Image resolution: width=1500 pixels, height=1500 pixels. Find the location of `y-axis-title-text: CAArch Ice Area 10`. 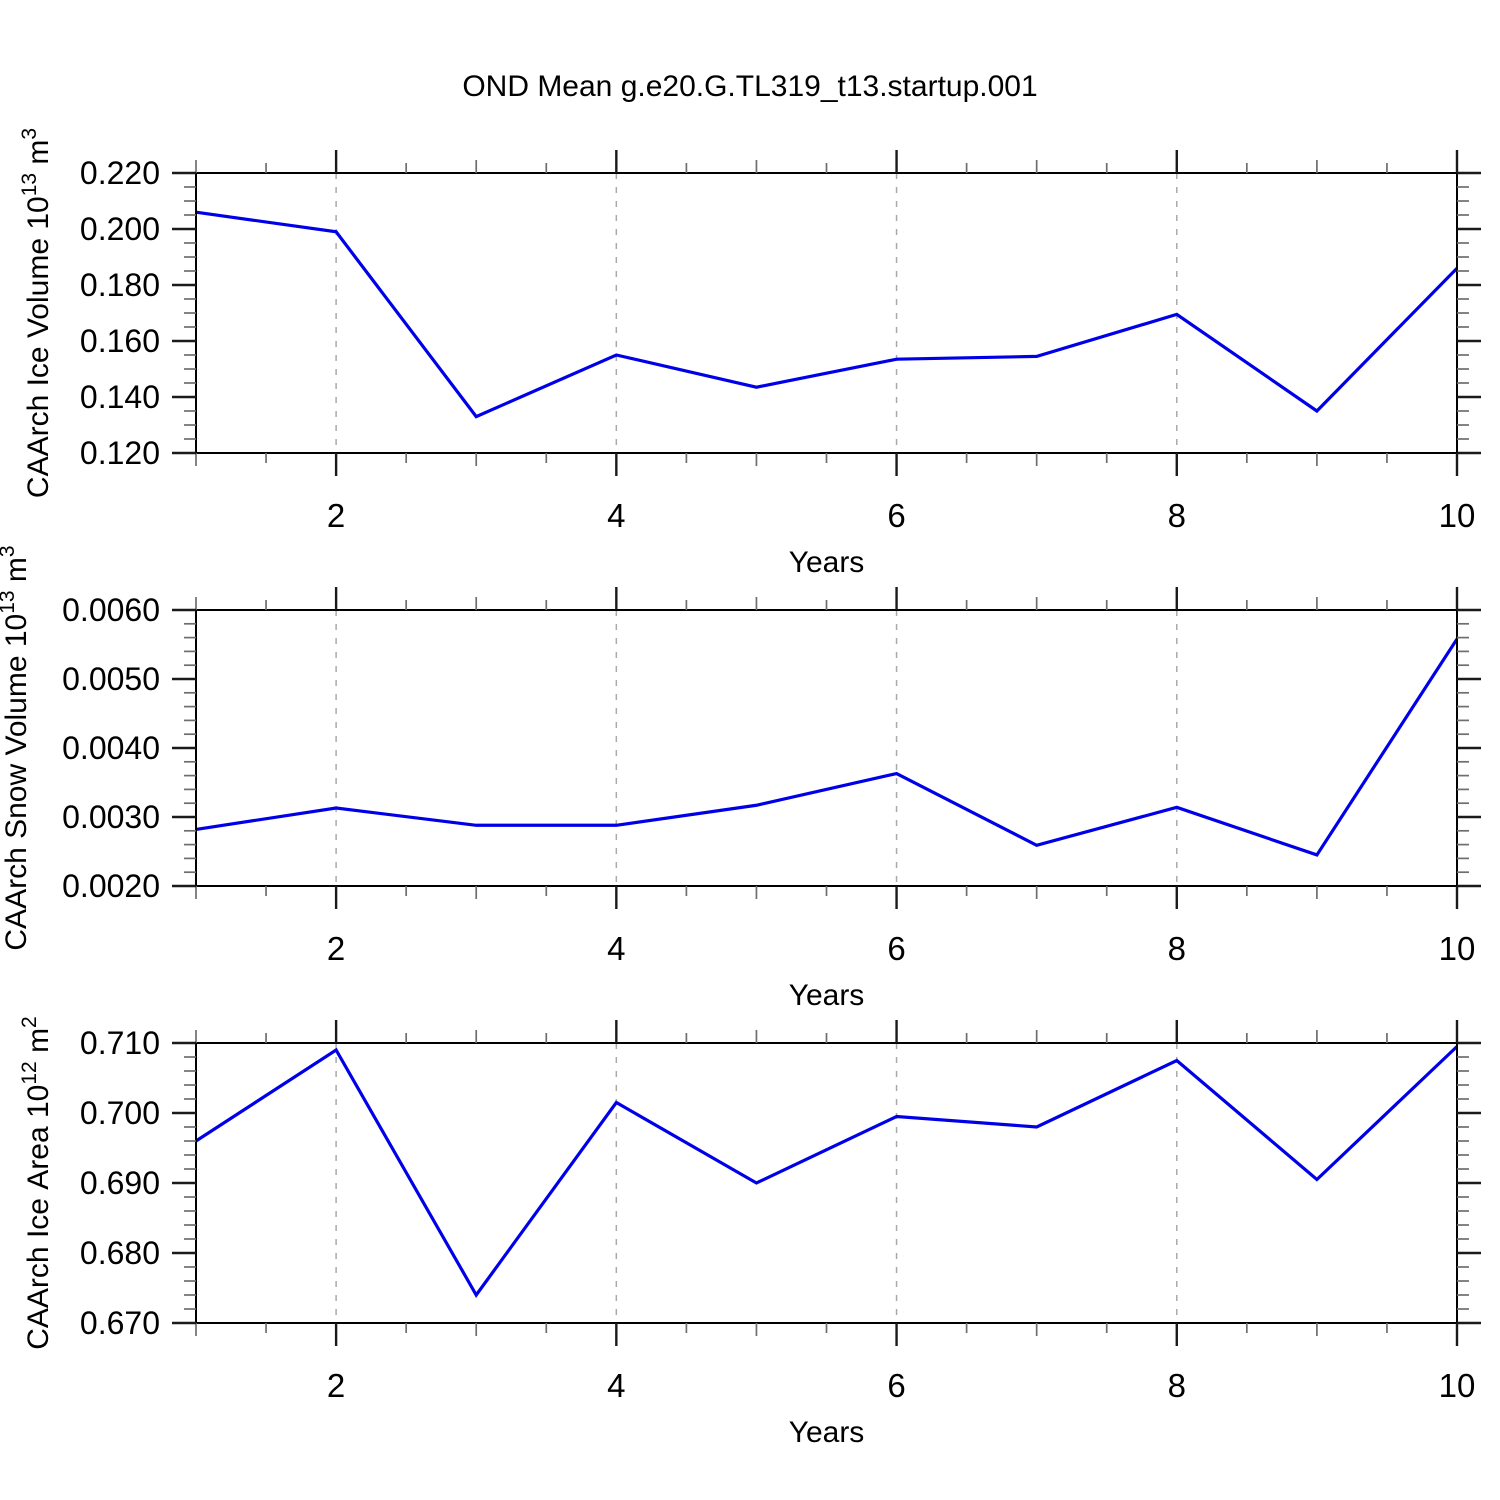

y-axis-title-text: CAArch Ice Area 10 is located at coordinates (38, 1217).